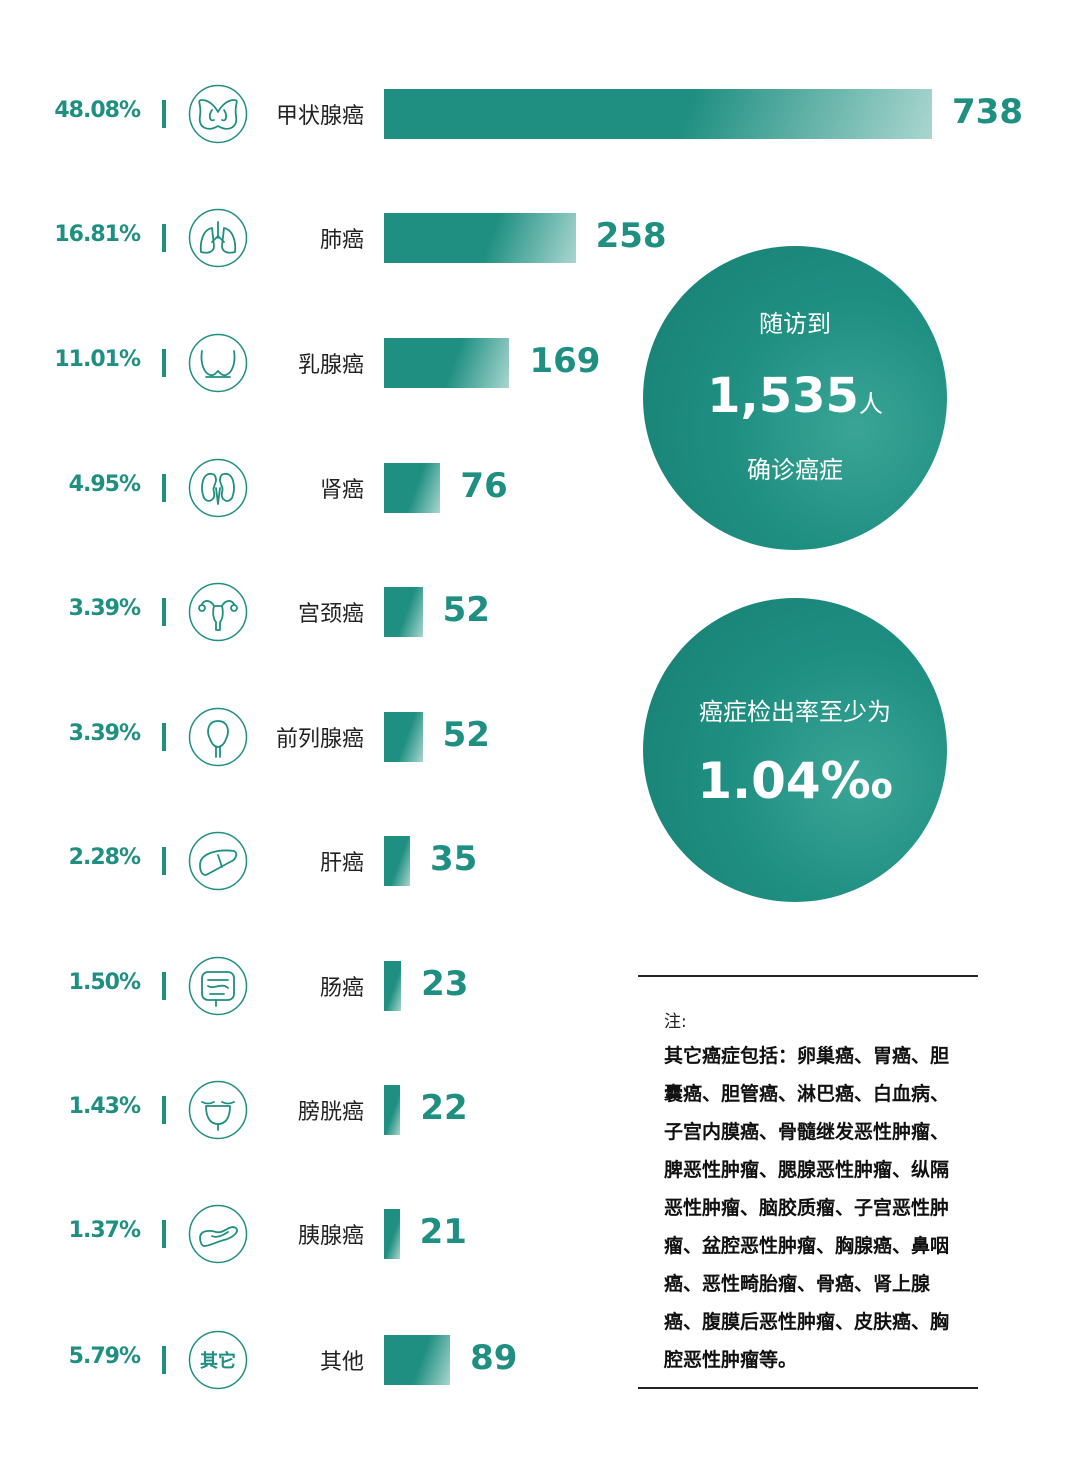 The height and width of the screenshot is (1469, 1080). I want to click on bar-row: 1.43% 膀胱癌 22, so click(350, 1110).